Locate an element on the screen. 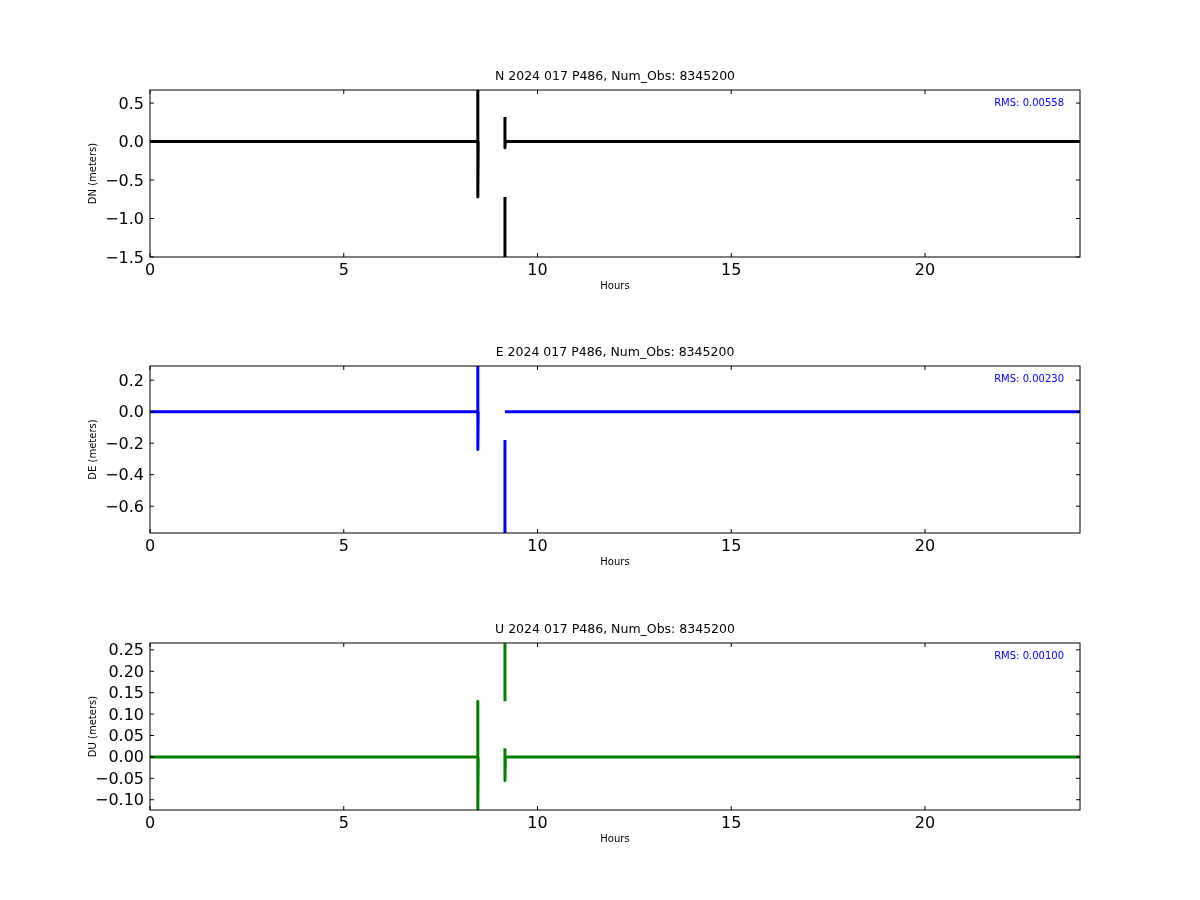  y-tick-label: 0.20 is located at coordinates (126, 671).